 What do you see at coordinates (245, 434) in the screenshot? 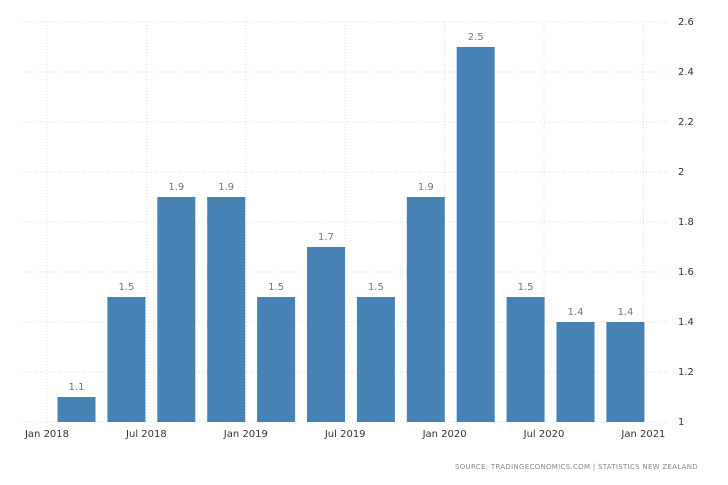
I see `x-tick-label: Jan 2019` at bounding box center [245, 434].